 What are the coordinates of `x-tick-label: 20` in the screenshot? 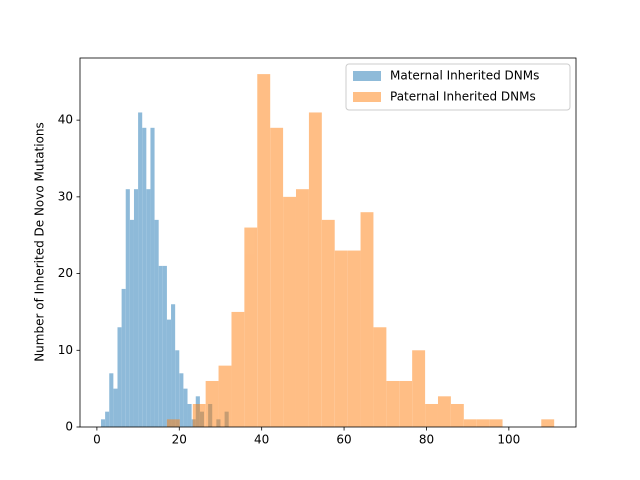 It's located at (179, 440).